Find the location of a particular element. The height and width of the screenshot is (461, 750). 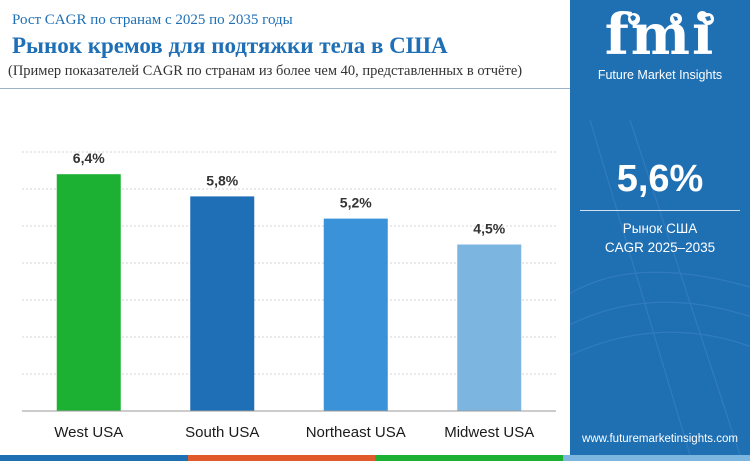

category-label: Midwest USA is located at coordinates (489, 432).